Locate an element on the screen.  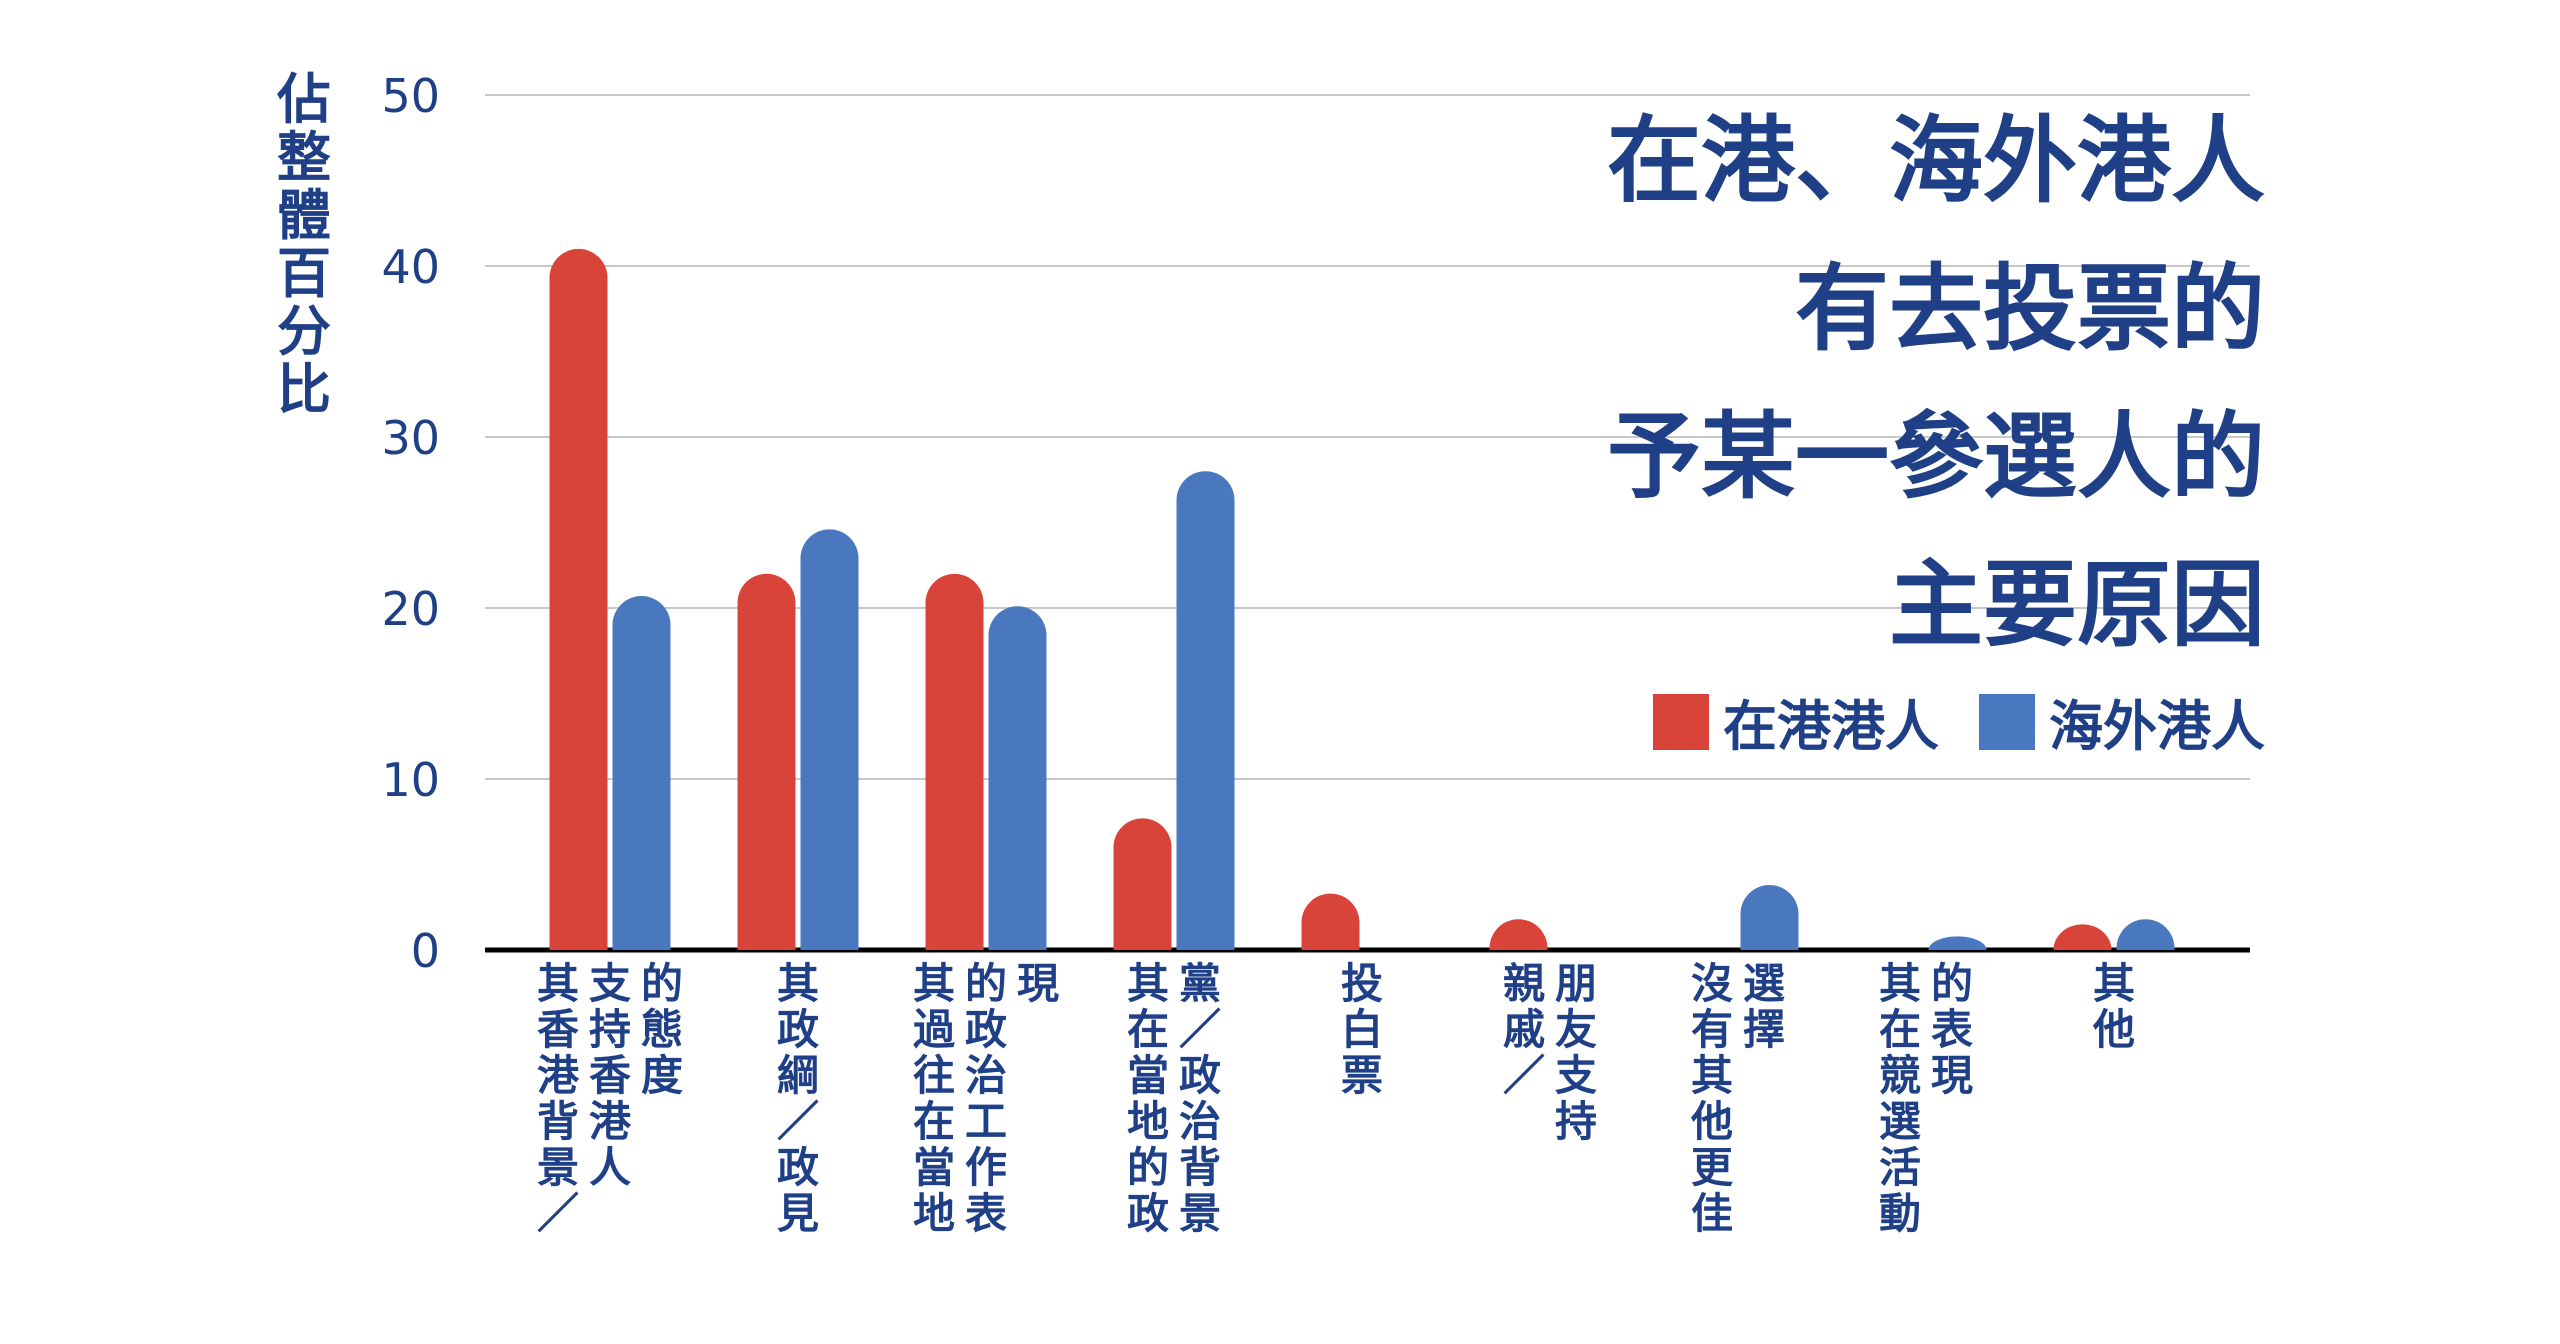
x-tick-label: 其政綱／政見 is located at coordinates (798, 1098).